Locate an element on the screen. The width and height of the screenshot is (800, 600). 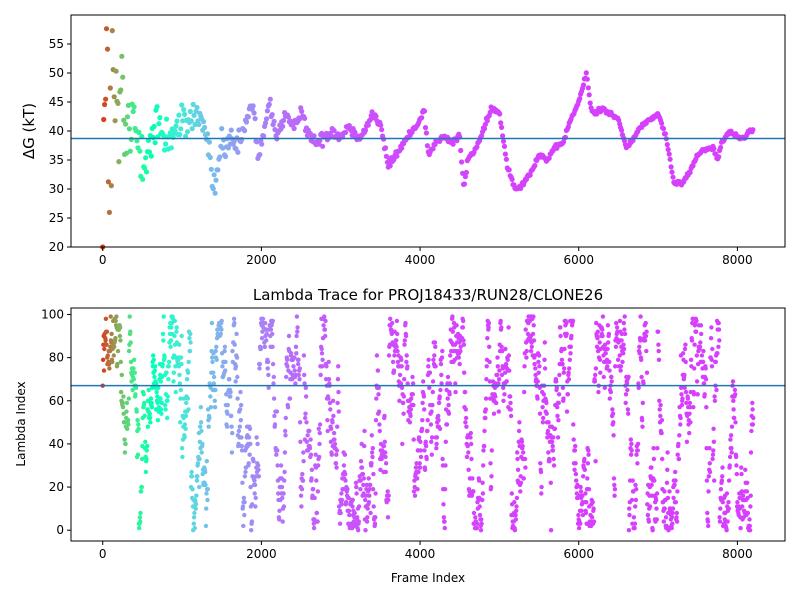
y-tick-label: 50 is located at coordinates (56, 73).